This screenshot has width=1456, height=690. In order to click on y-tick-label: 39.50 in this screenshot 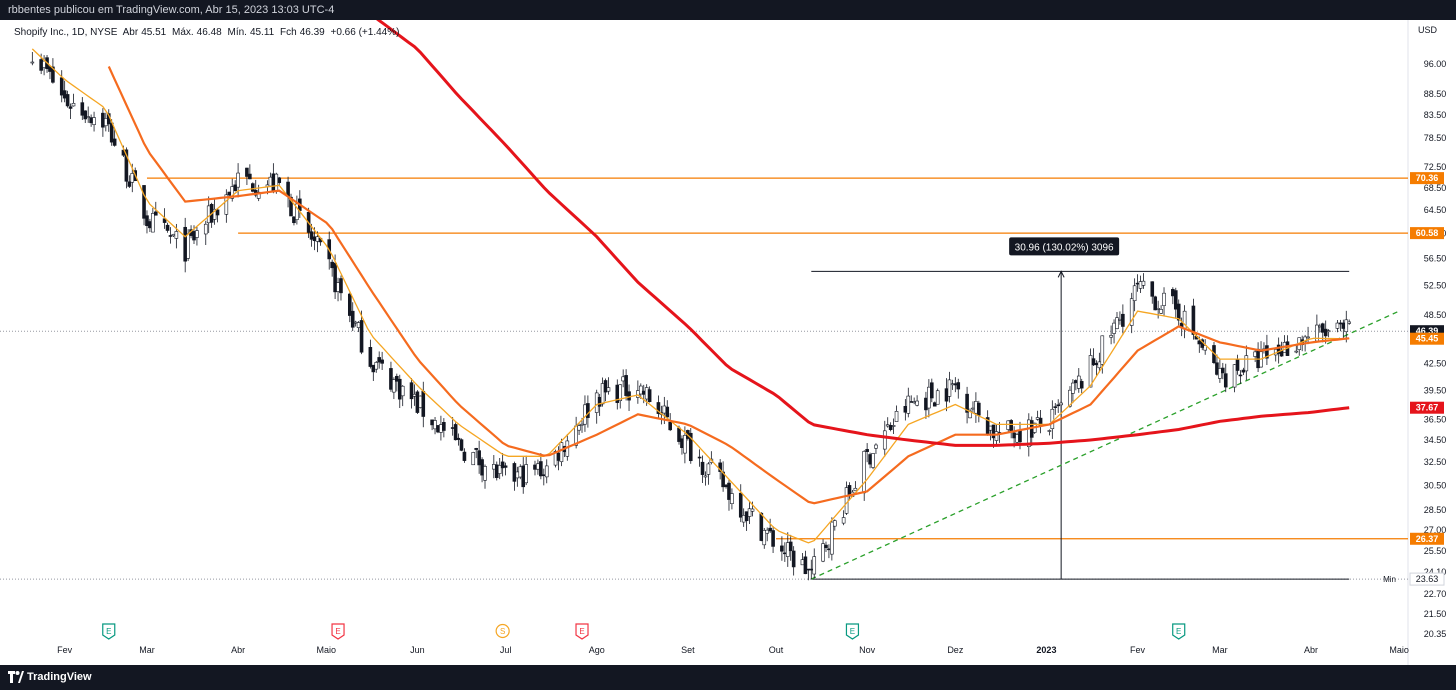, I will do `click(1435, 390)`.